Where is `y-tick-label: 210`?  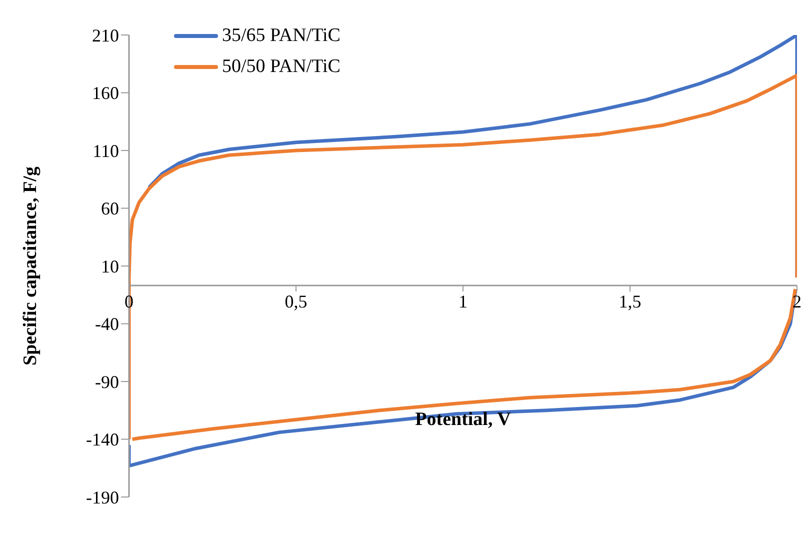
y-tick-label: 210 is located at coordinates (105, 35).